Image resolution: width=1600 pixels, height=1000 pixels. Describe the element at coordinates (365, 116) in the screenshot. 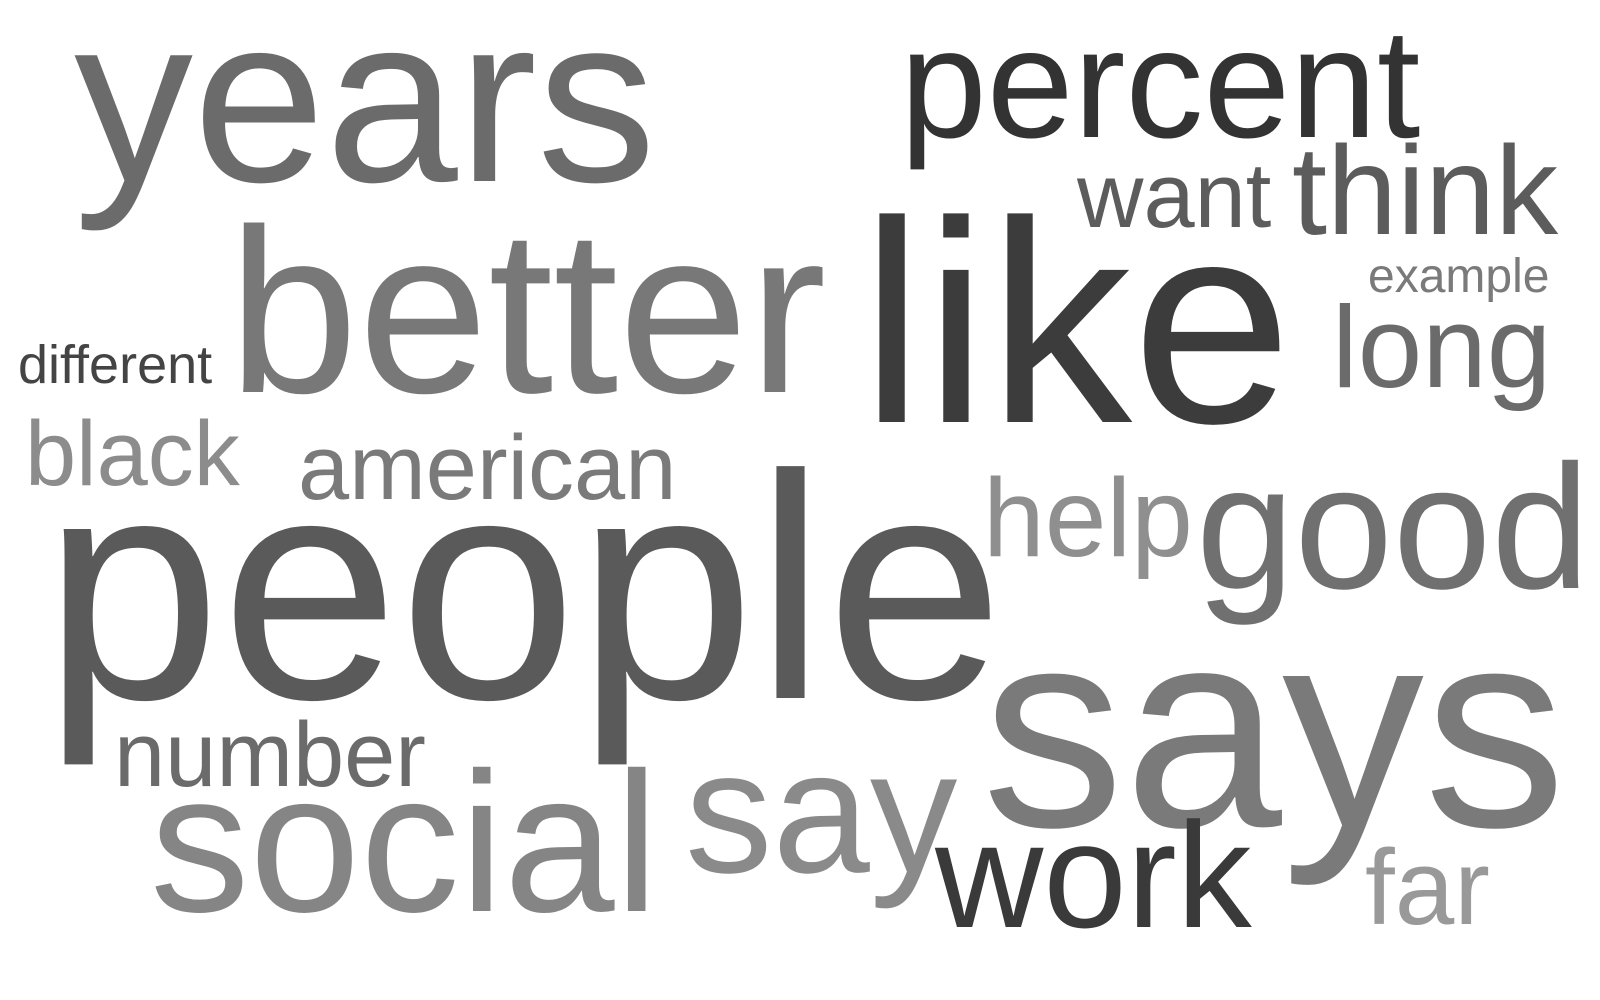

I see `word-years: years` at that location.